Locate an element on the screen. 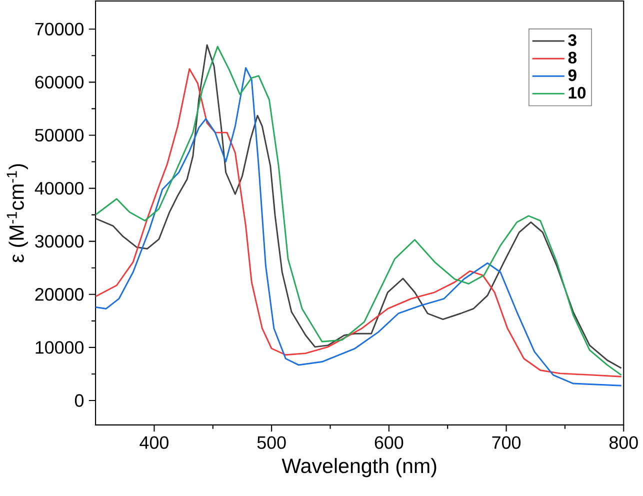  y-tick-label: 0 is located at coordinates (79, 401).